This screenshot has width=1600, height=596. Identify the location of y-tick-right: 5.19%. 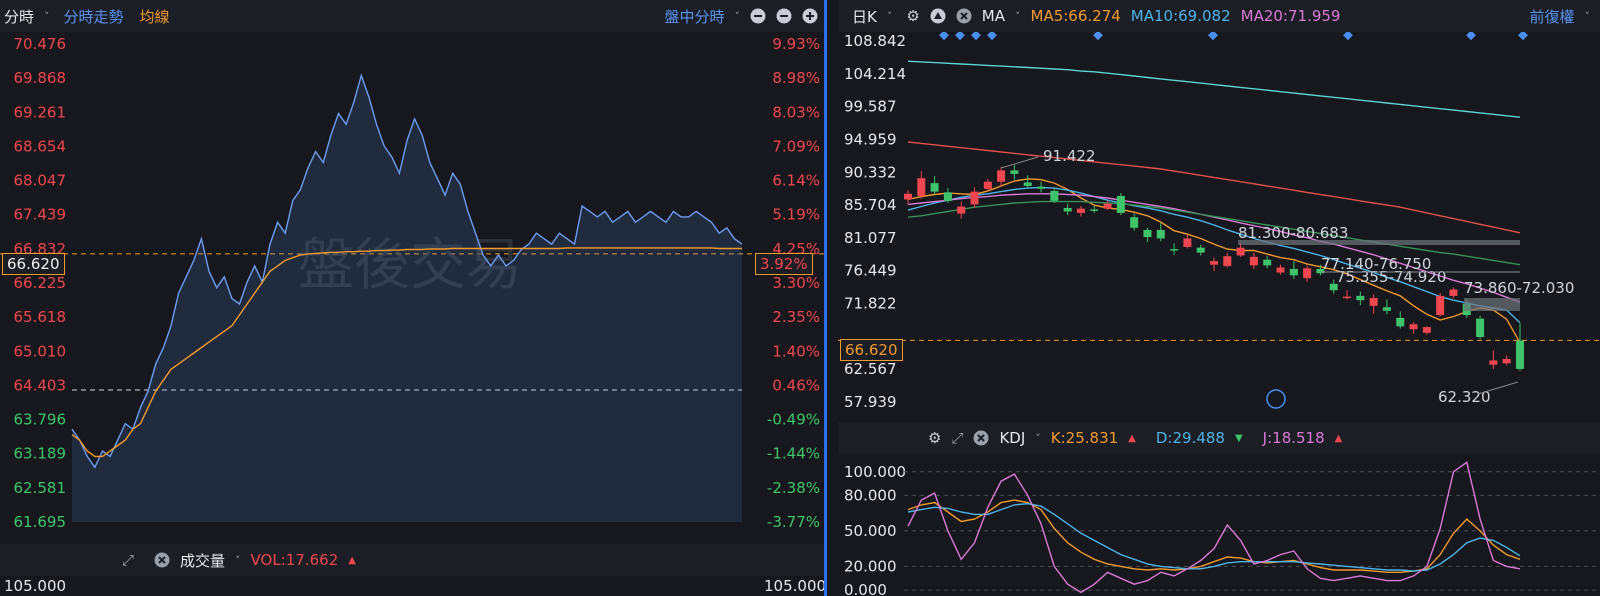
(796, 215).